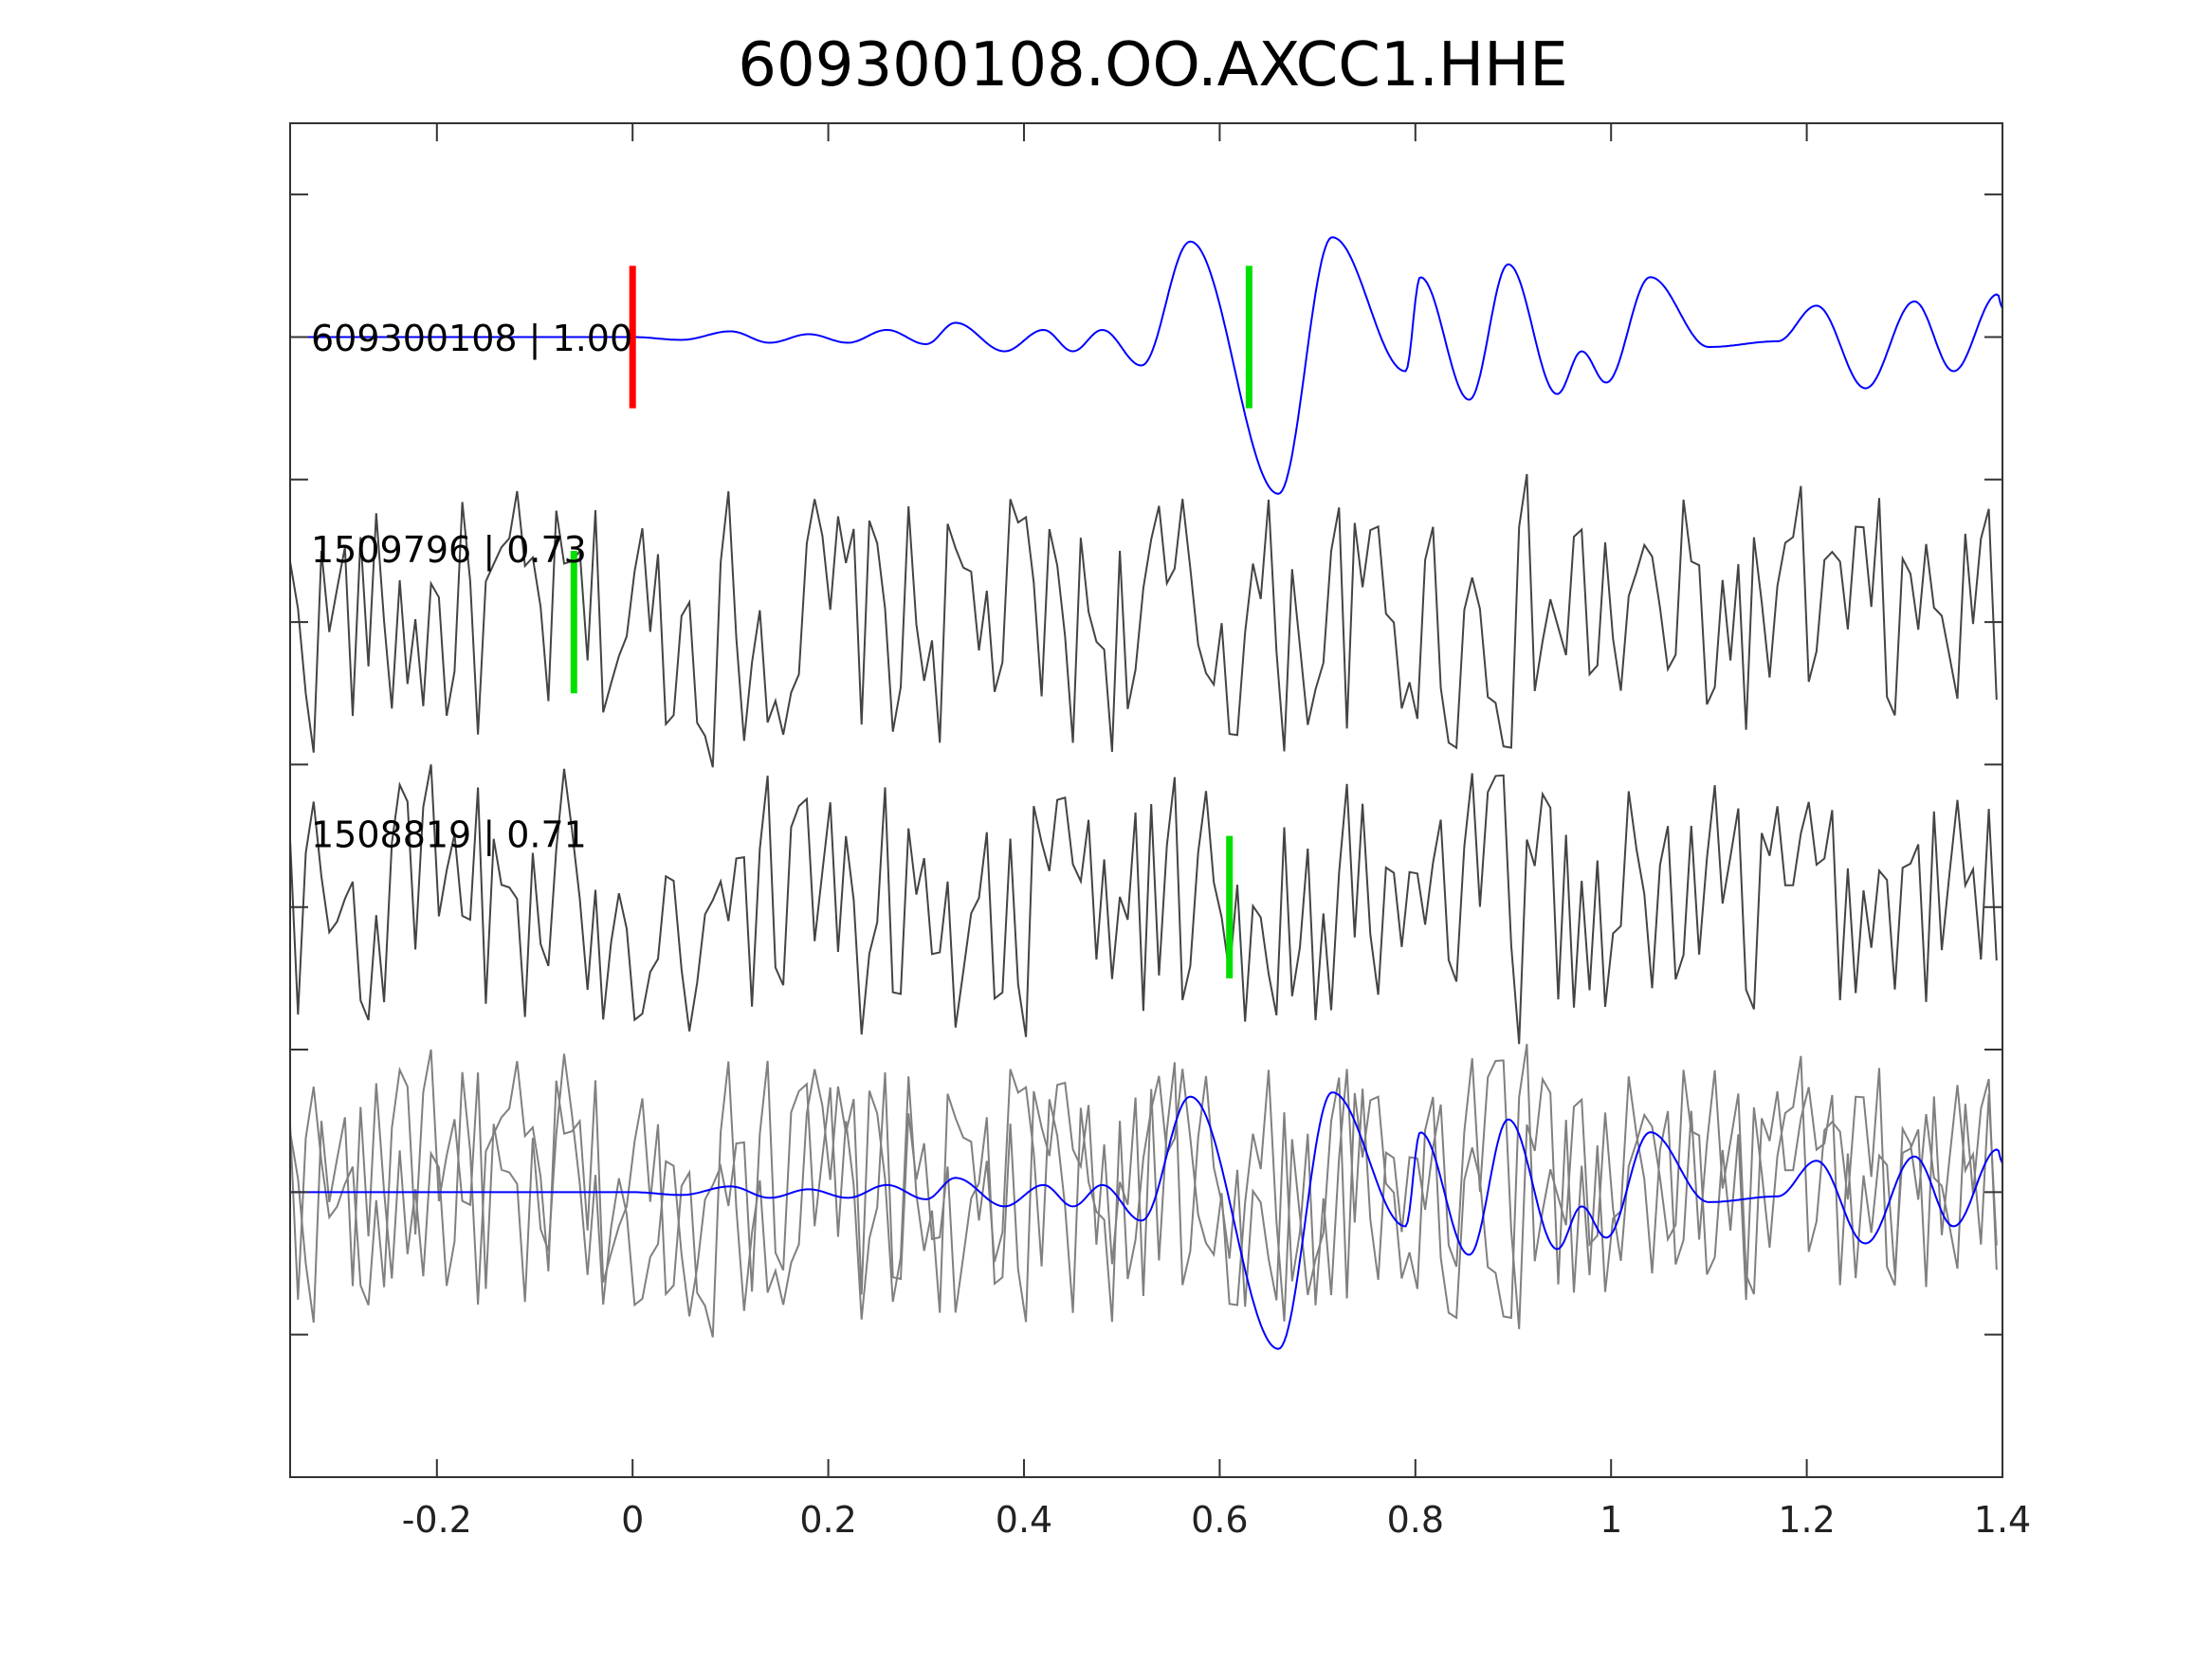 The image size is (2212, 1663). I want to click on x-tick-label: 0.4, so click(1024, 1520).